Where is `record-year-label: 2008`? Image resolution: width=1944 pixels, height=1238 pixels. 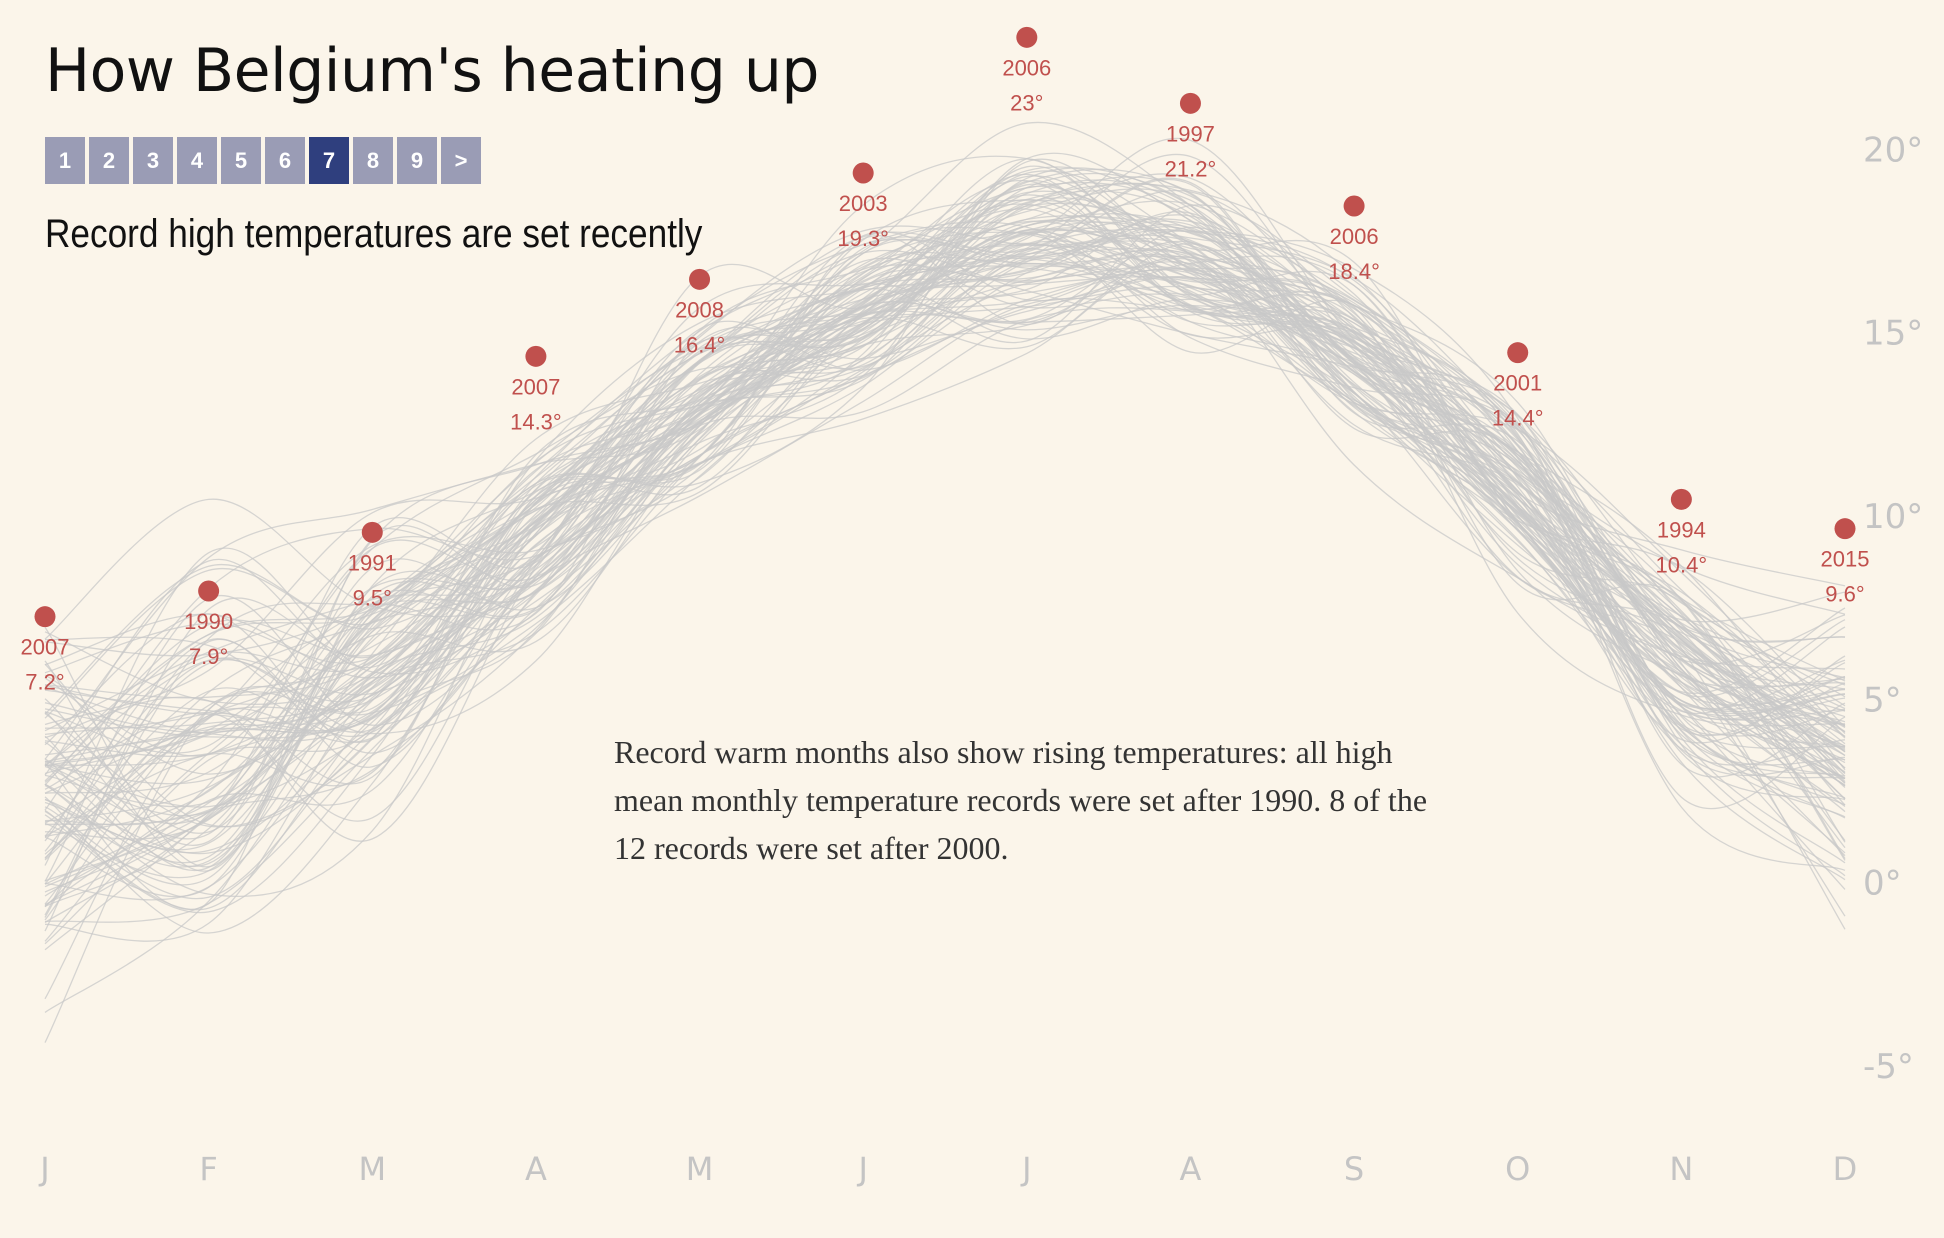 record-year-label: 2008 is located at coordinates (699, 309).